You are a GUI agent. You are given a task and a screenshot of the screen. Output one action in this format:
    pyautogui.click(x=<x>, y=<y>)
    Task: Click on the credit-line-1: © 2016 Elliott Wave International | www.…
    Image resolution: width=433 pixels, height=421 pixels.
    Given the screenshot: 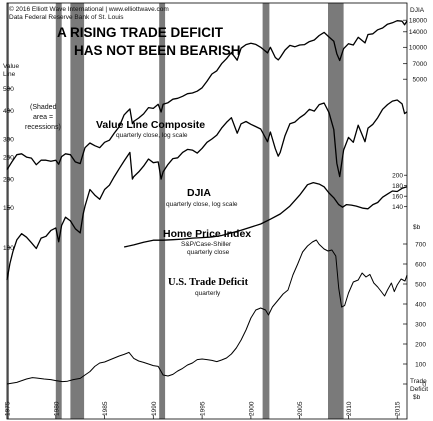 What is the action you would take?
    pyautogui.click(x=89, y=9)
    